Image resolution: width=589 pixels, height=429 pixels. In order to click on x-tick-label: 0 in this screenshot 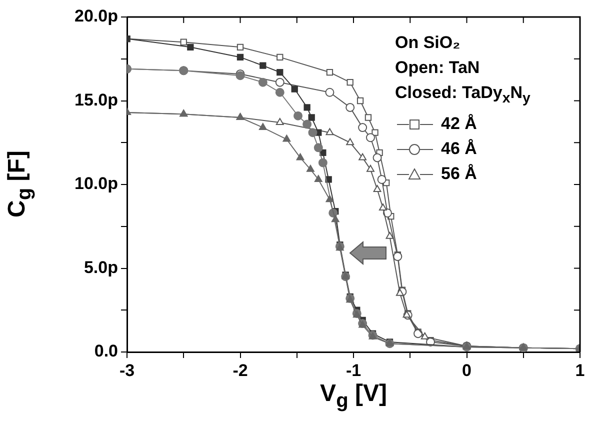, I will do `click(467, 370)`.